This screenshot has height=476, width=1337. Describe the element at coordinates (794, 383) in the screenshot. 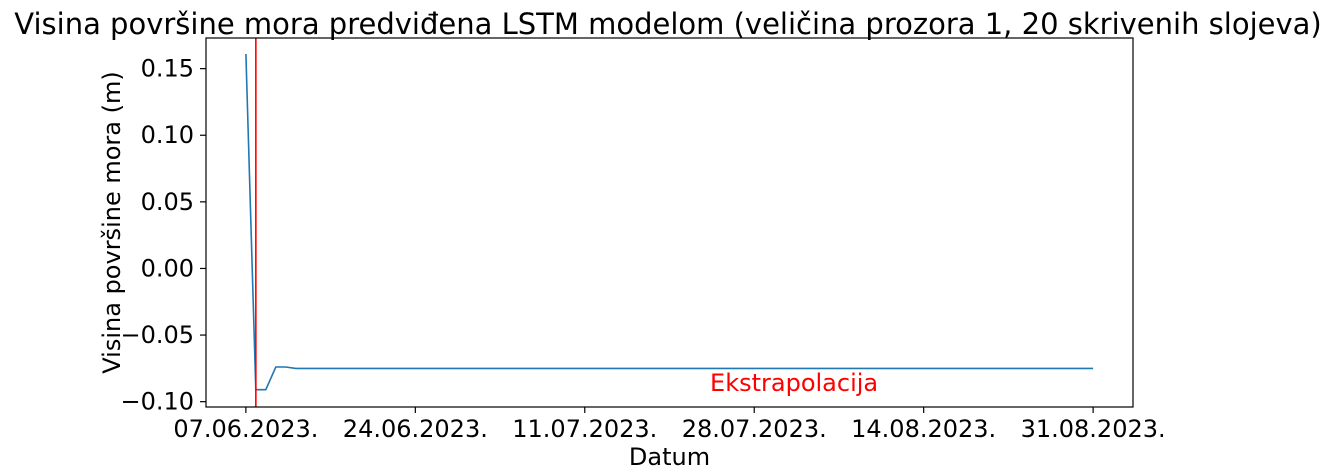

I see `extrapolation-annotation: Ekstrapolacija` at that location.